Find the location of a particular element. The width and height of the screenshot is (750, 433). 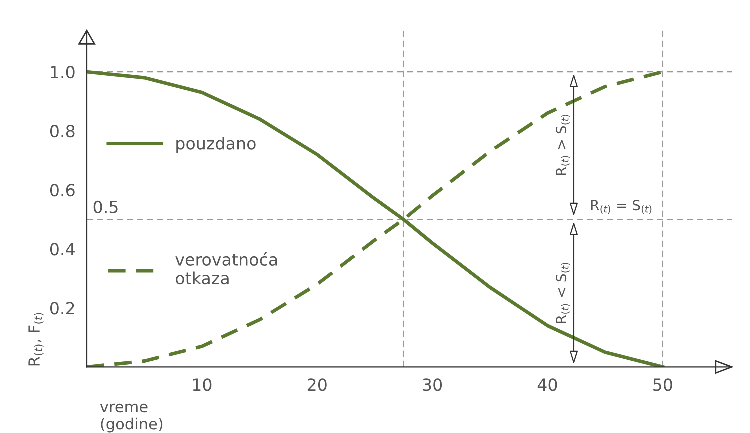

x-tick-label: 40 is located at coordinates (548, 385).